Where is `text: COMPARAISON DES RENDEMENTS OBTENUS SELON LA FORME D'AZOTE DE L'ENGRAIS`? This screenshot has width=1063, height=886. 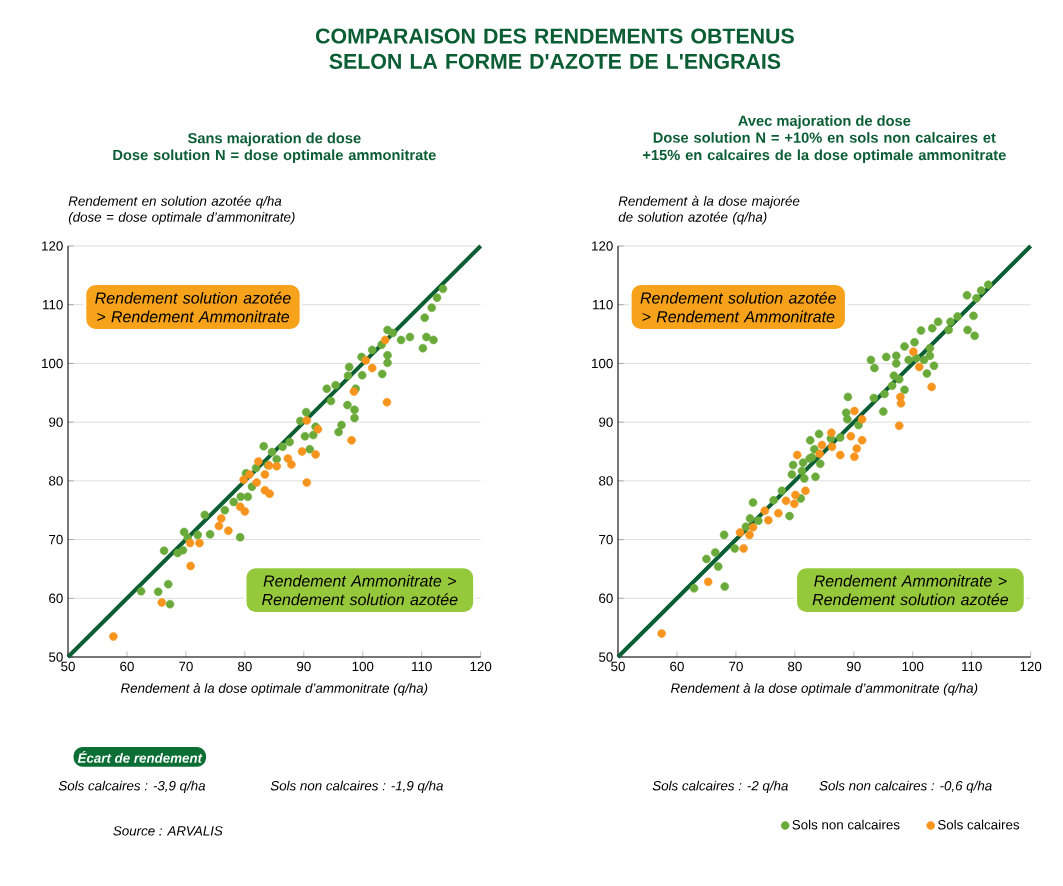
text: COMPARAISON DES RENDEMENTS OBTENUS SELON LA FORME D'AZOTE DE L'ENGRAIS is located at coordinates (555, 48).